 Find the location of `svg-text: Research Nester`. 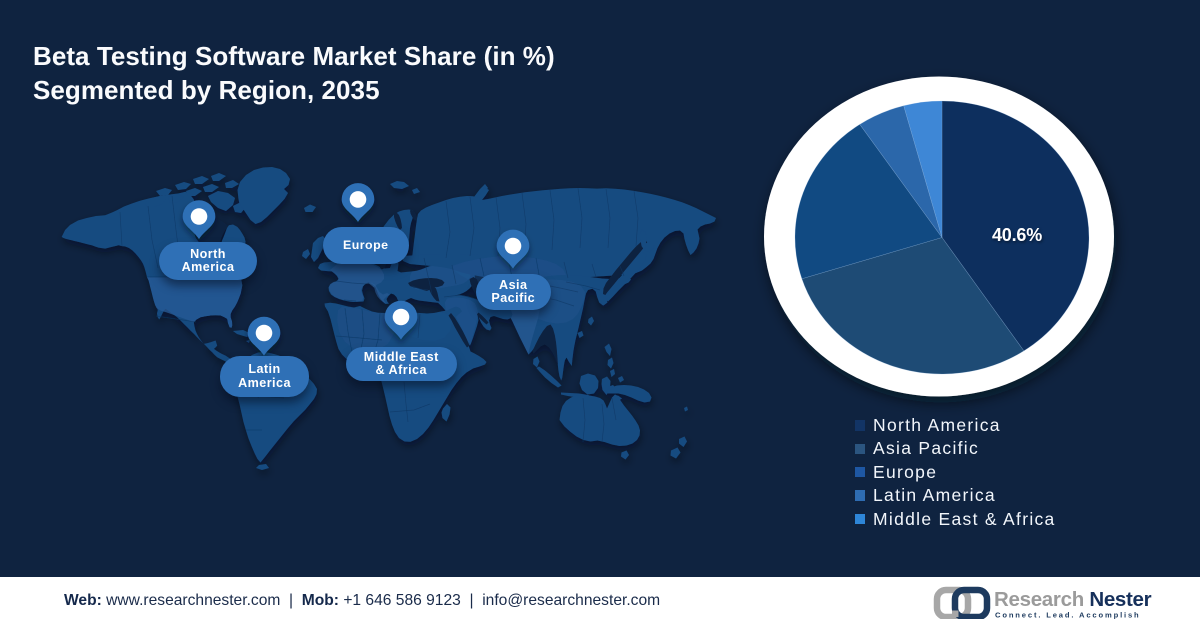

svg-text: Research Nester is located at coordinates (1073, 599).